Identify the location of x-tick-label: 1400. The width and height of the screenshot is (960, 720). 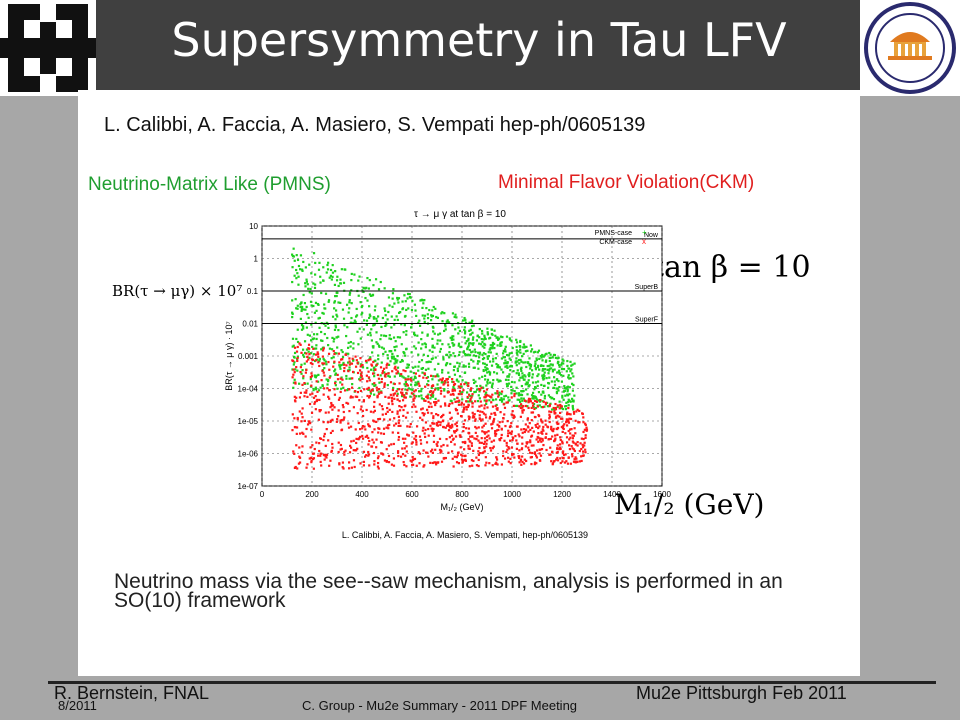
(612, 494).